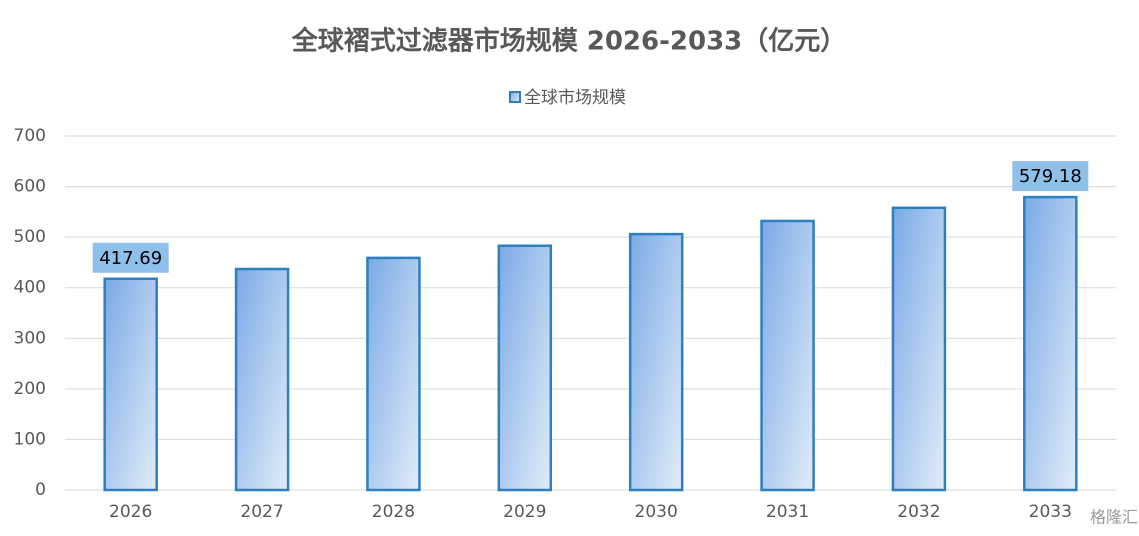 Image resolution: width=1139 pixels, height=536 pixels. I want to click on legend-swatch, so click(515, 97).